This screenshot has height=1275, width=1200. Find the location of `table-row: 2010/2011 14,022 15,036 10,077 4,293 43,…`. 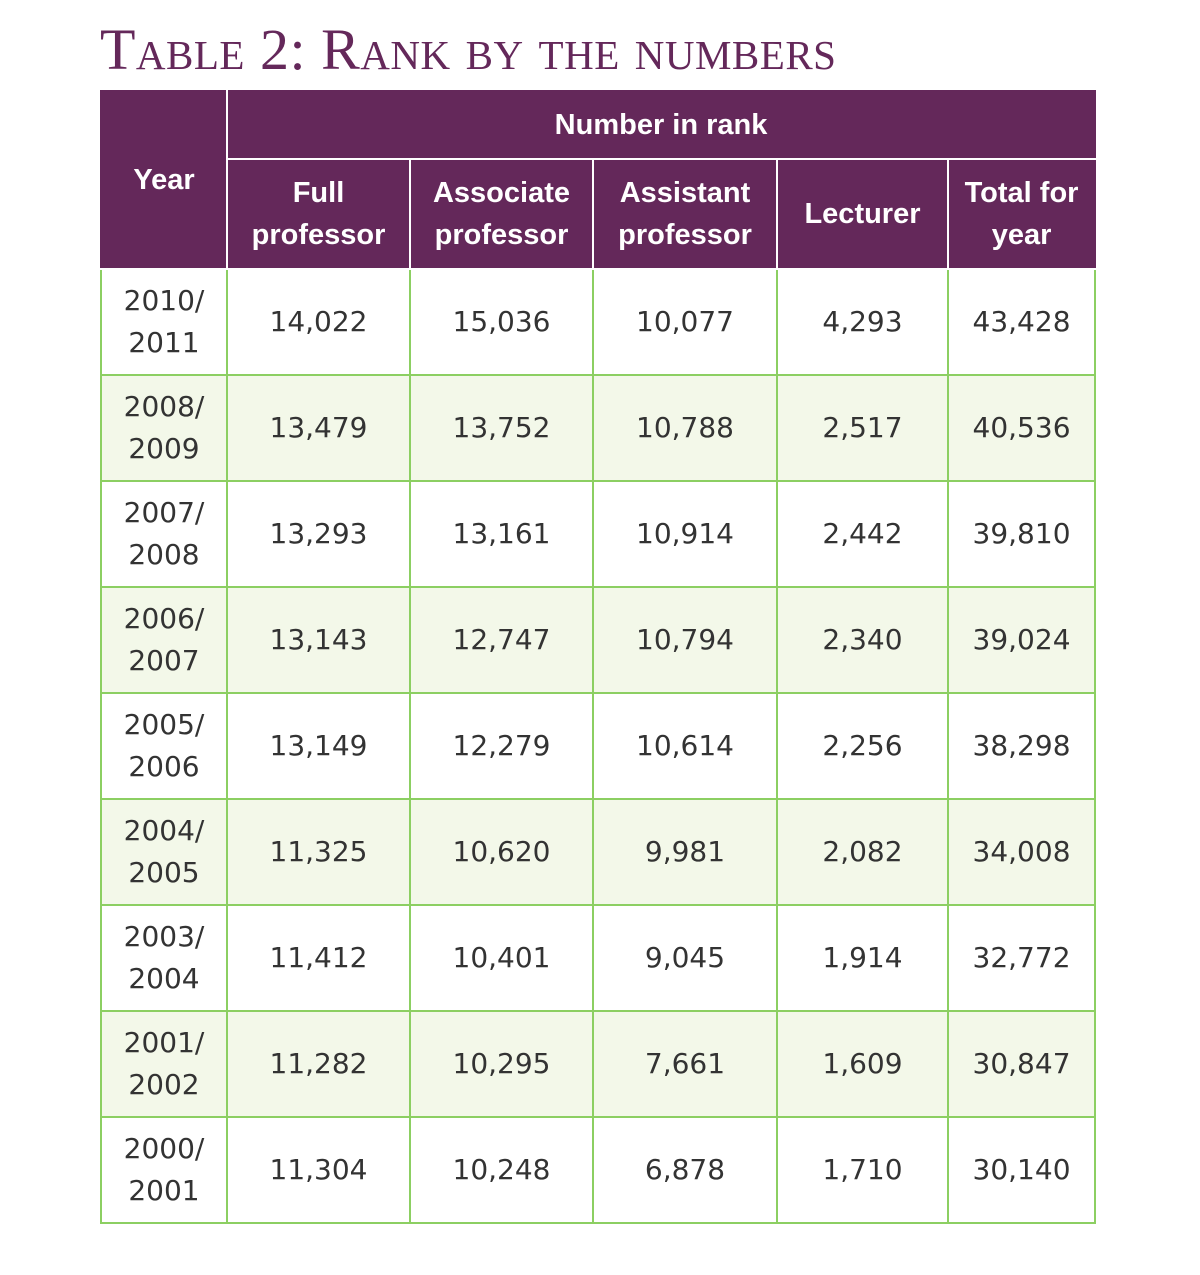

table-row: 2010/2011 14,022 15,036 10,077 4,293 43,… is located at coordinates (598, 322).